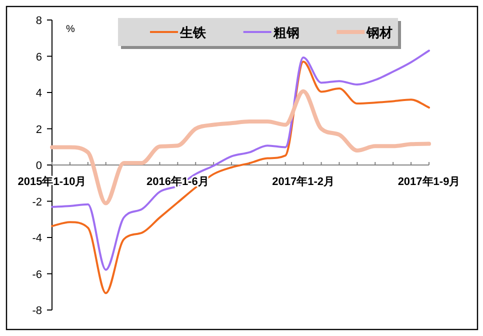 This screenshot has width=483, height=336. What do you see at coordinates (193, 32) in the screenshot?
I see `legend-label: 生铁` at bounding box center [193, 32].